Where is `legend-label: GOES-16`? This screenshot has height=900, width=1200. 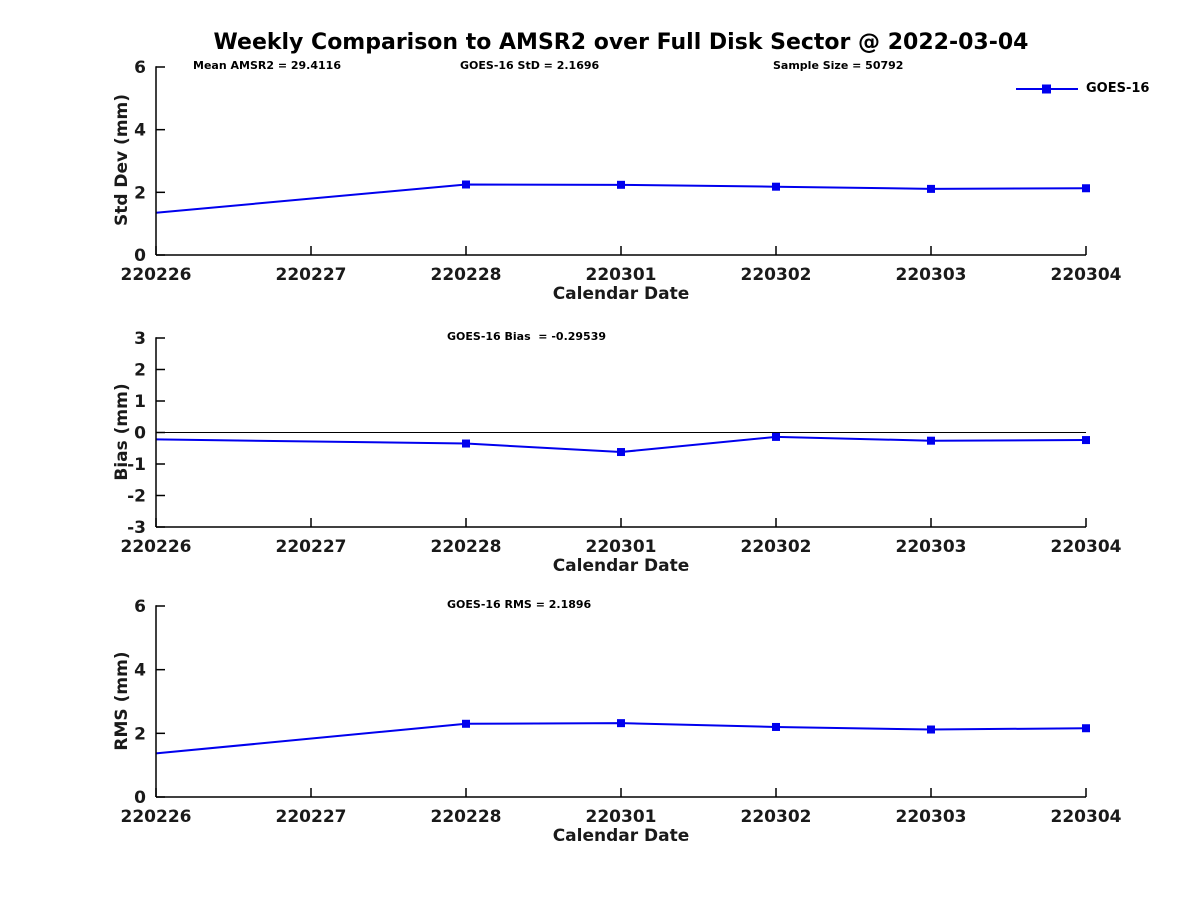 legend-label: GOES-16 is located at coordinates (1118, 88).